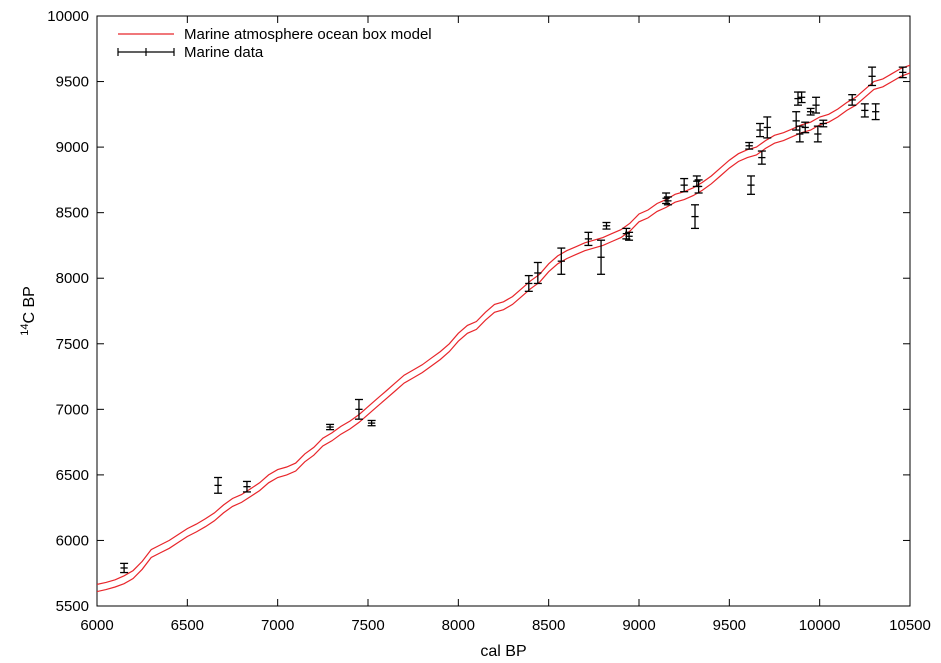 The height and width of the screenshot is (663, 941). What do you see at coordinates (25, 330) in the screenshot?
I see `y-axis-title-superscript: 14` at bounding box center [25, 330].